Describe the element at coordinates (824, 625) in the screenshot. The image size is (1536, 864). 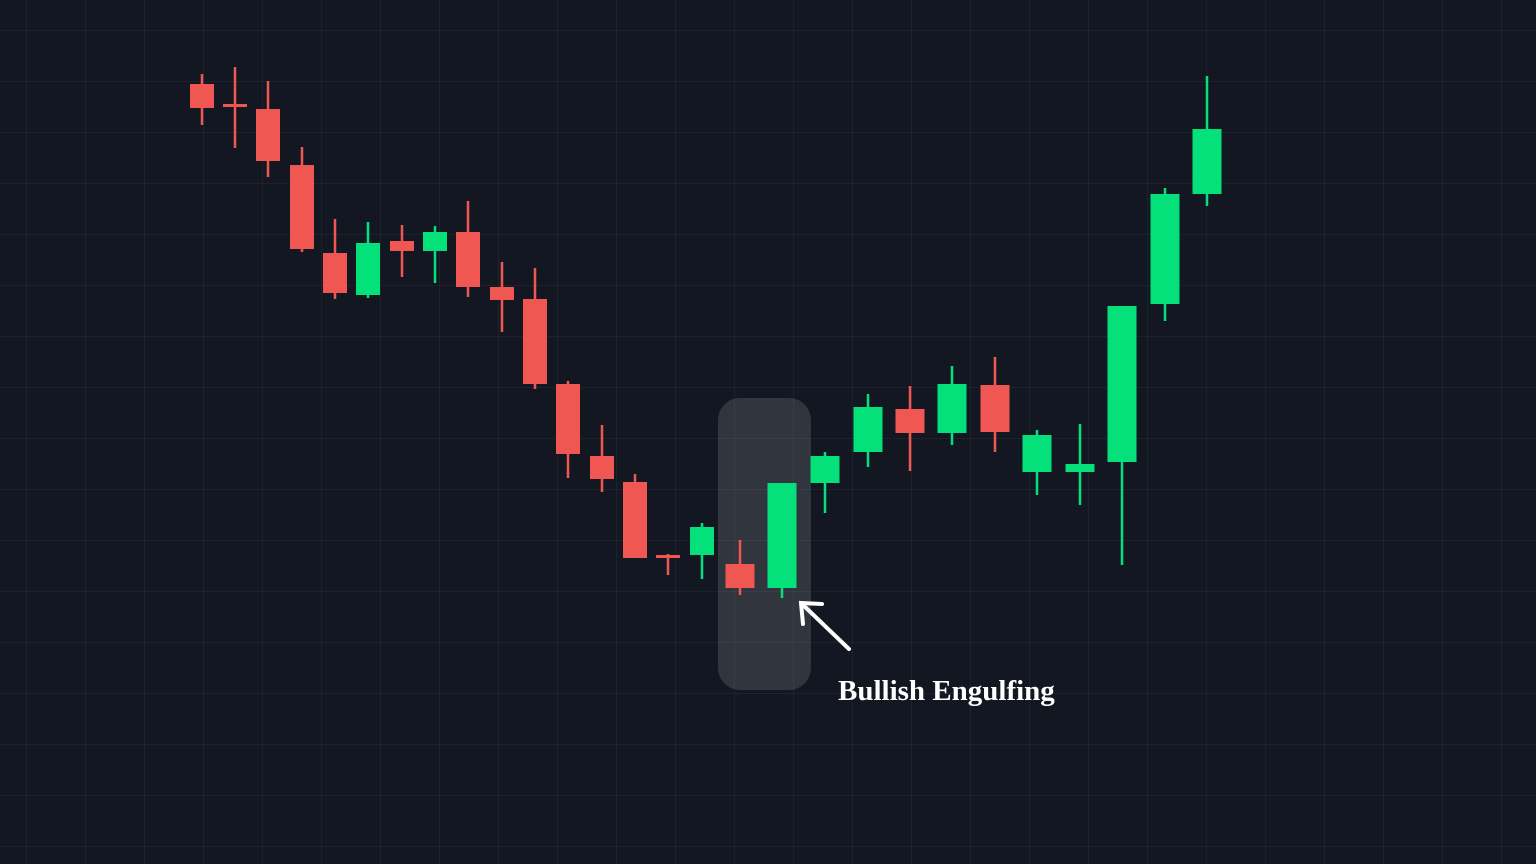
I see `arrow` at that location.